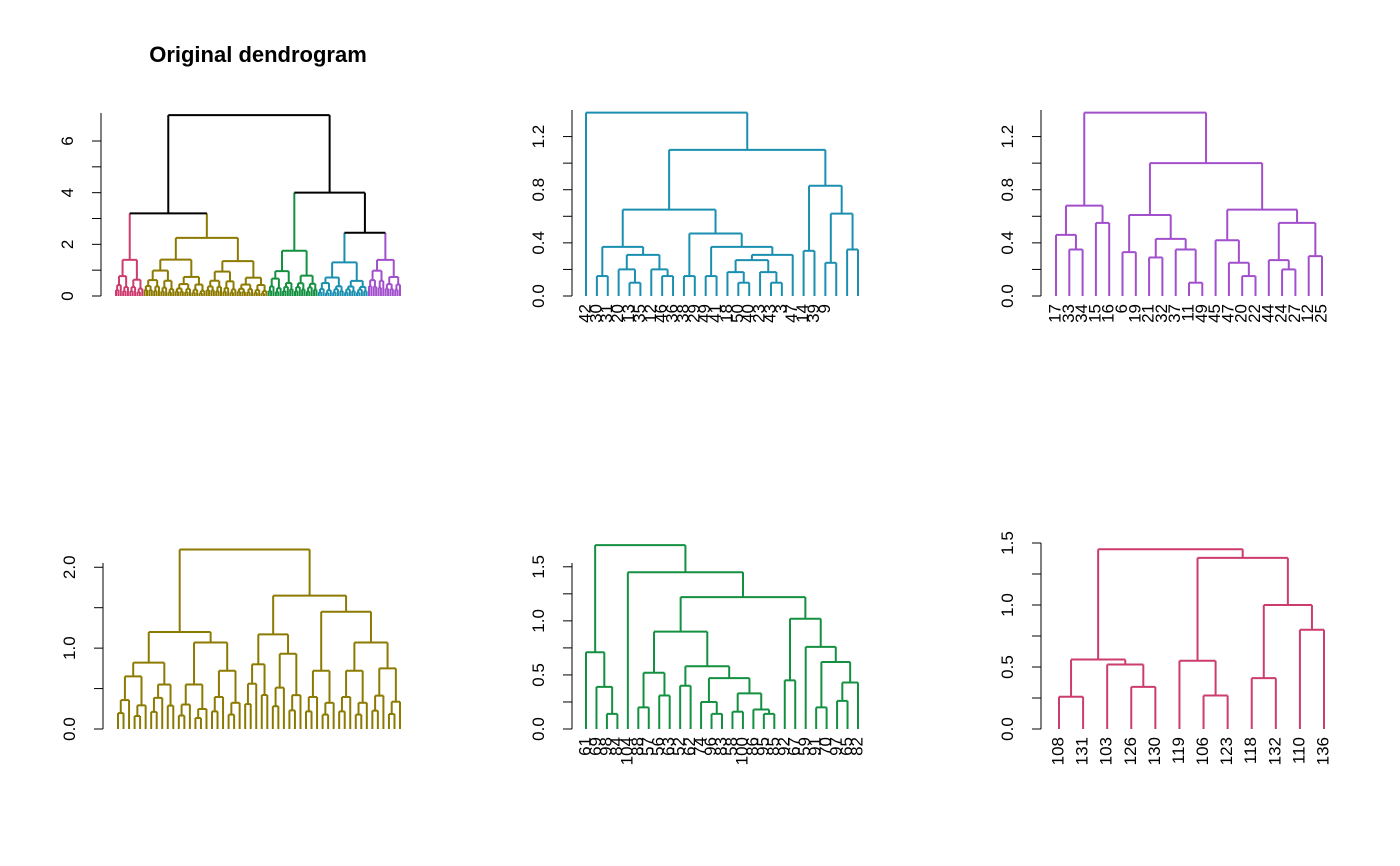  I want to click on panel-1-title: Original dendrogram, so click(258, 54).